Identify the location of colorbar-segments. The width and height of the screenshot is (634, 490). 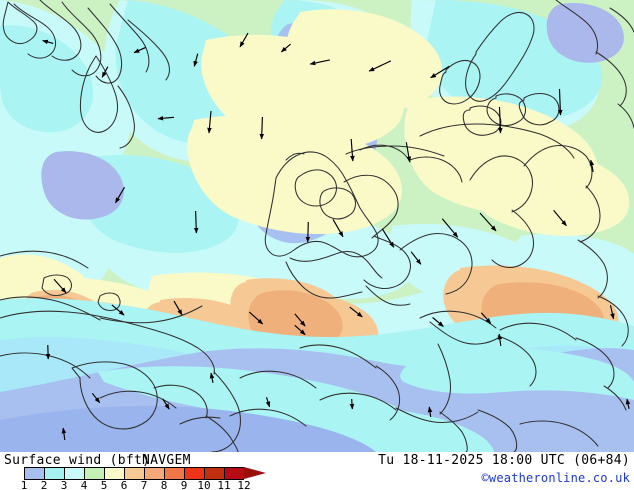
(145, 473).